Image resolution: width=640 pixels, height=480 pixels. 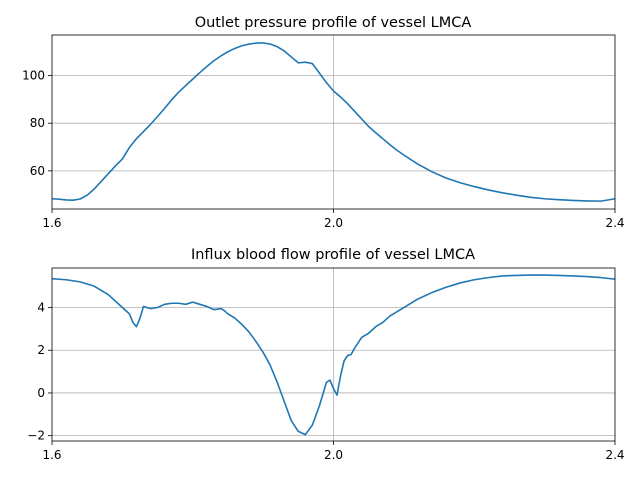 I want to click on flow-x-tick-label: 2.4, so click(x=614, y=455).